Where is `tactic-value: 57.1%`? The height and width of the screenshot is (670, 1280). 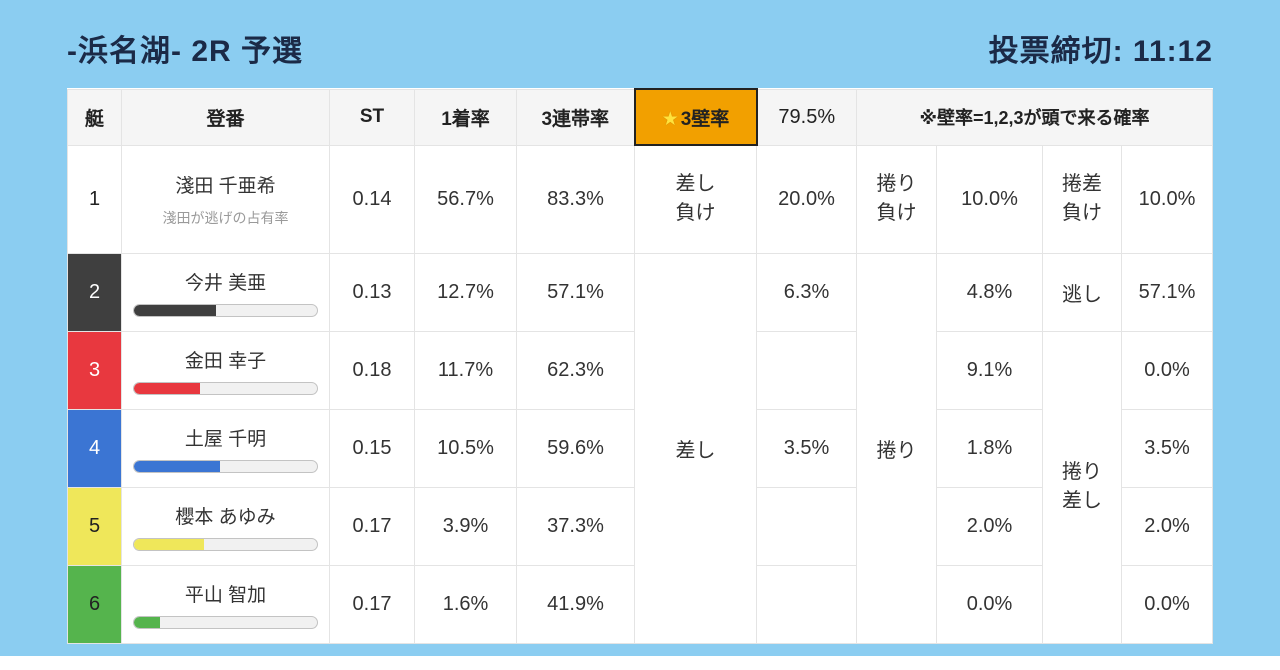
tactic-value: 57.1% is located at coordinates (1167, 292).